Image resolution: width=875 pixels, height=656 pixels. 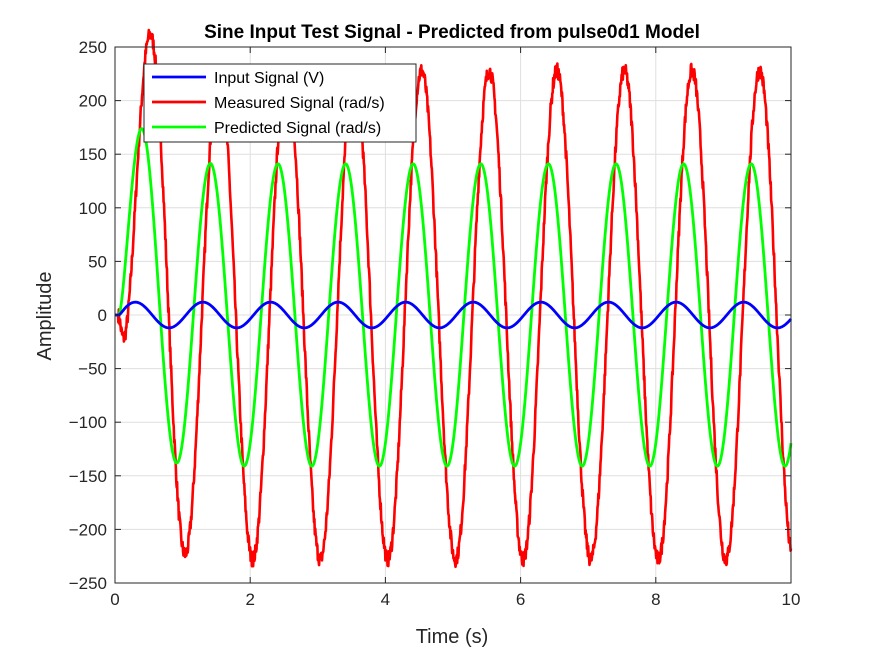 I want to click on legend-label-0: Input Signal (V), so click(x=269, y=78).